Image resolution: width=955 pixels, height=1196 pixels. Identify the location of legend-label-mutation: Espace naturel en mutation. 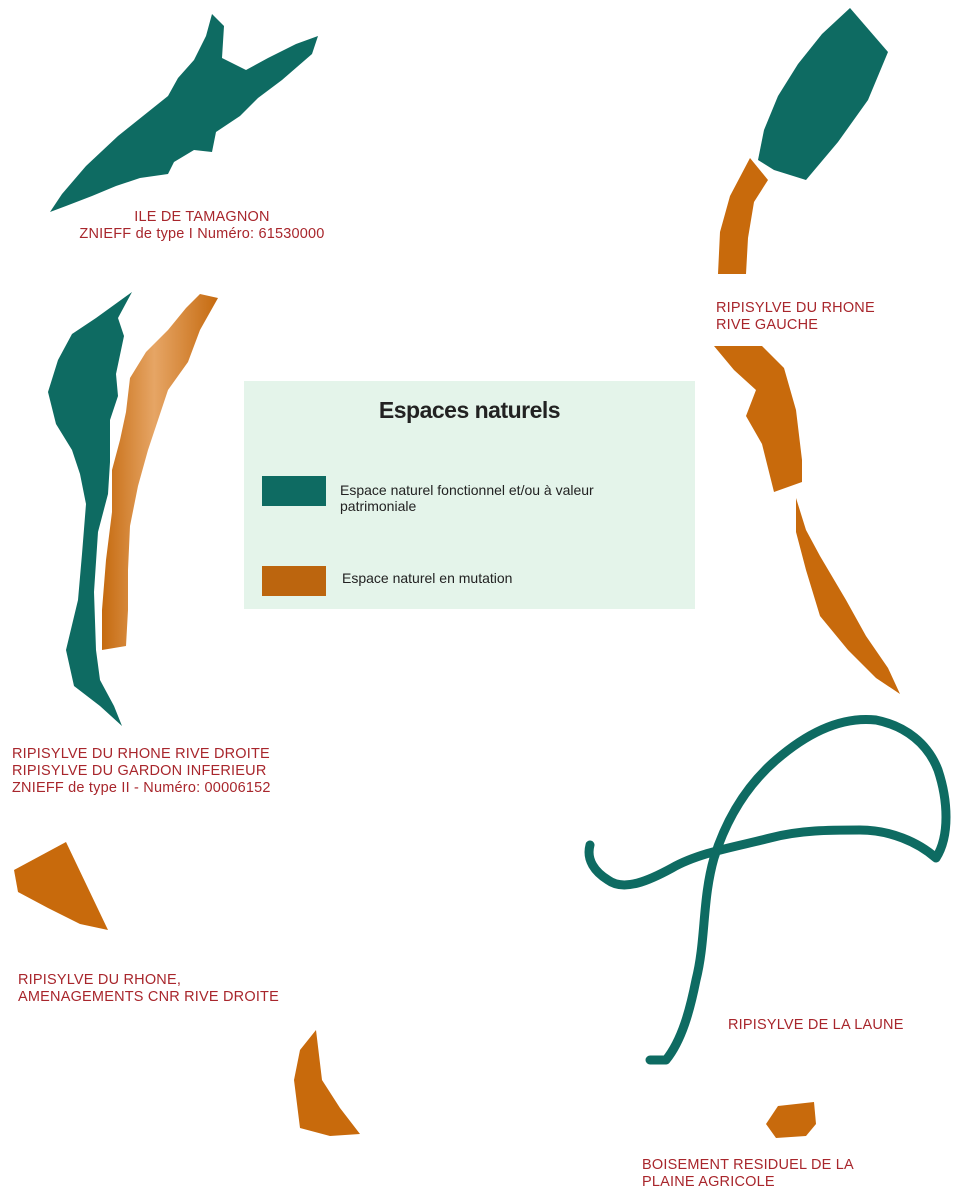
(427, 578).